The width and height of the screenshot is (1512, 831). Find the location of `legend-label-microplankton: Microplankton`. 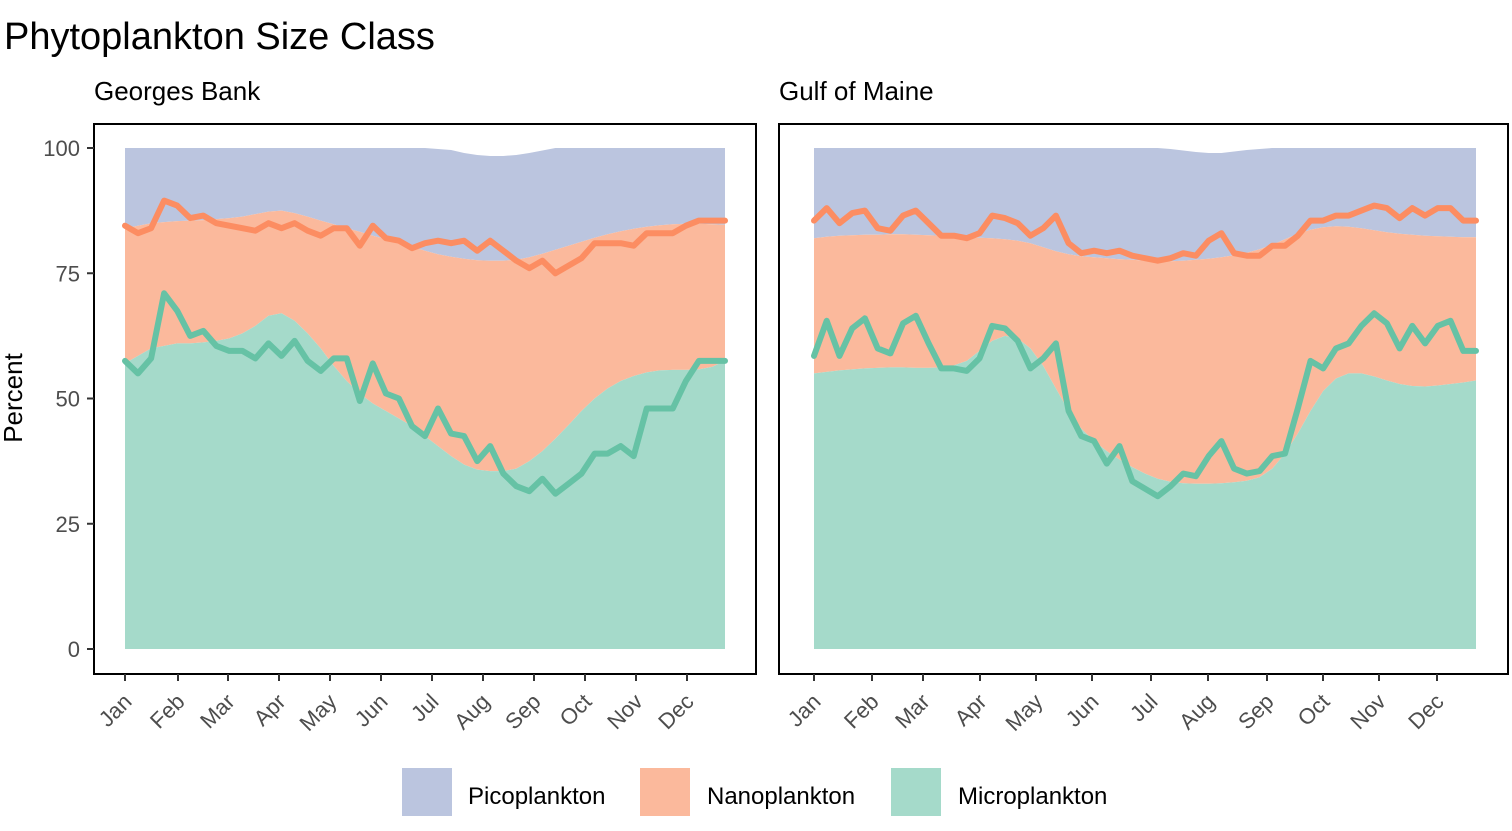

legend-label-microplankton: Microplankton is located at coordinates (1032, 796).